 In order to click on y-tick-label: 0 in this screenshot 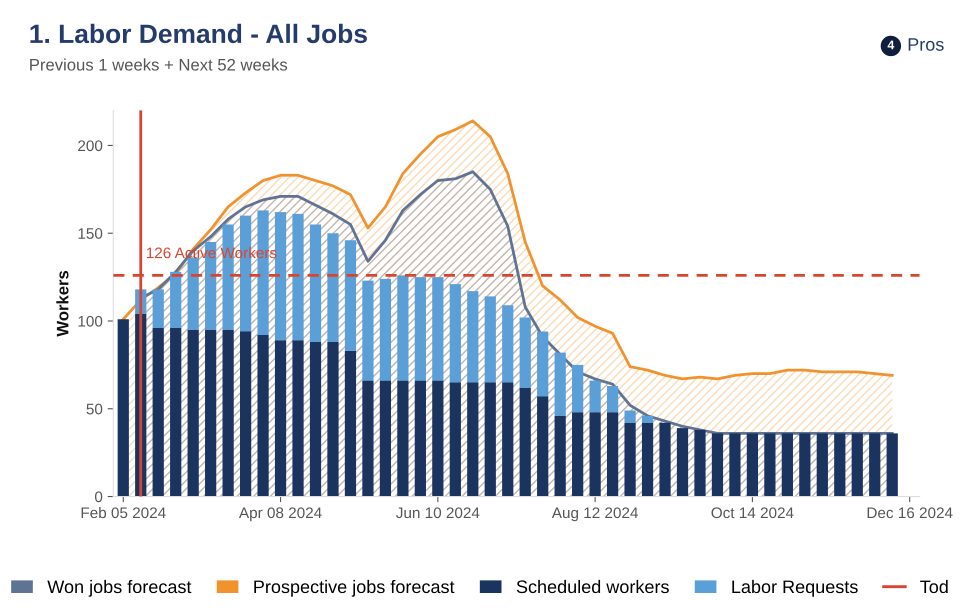, I will do `click(98, 496)`.